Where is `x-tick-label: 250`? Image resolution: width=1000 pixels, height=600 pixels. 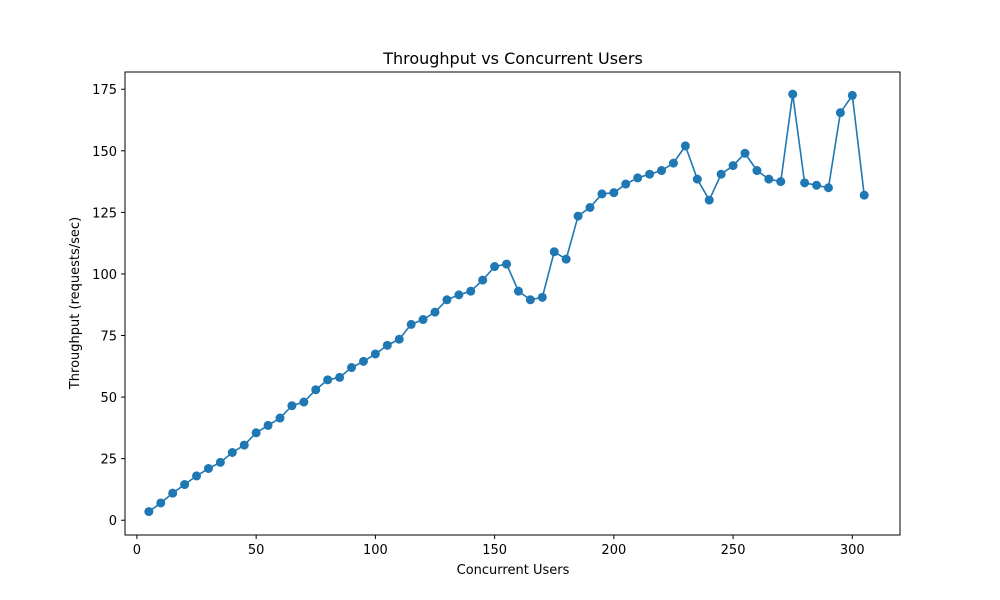
x-tick-label: 250 is located at coordinates (733, 550).